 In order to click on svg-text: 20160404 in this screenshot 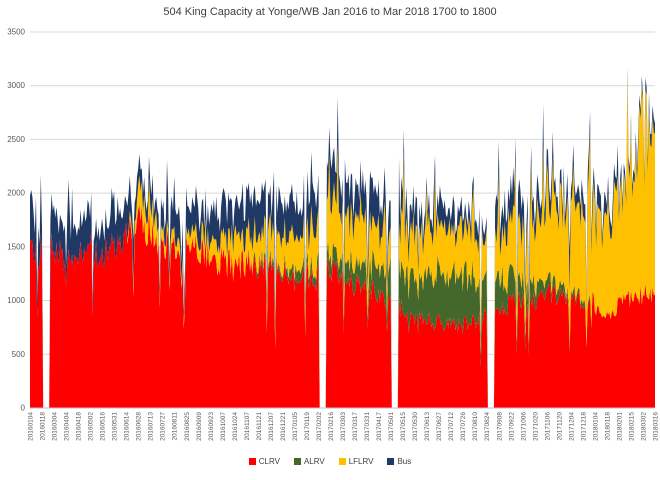, I will do `click(67, 426)`.